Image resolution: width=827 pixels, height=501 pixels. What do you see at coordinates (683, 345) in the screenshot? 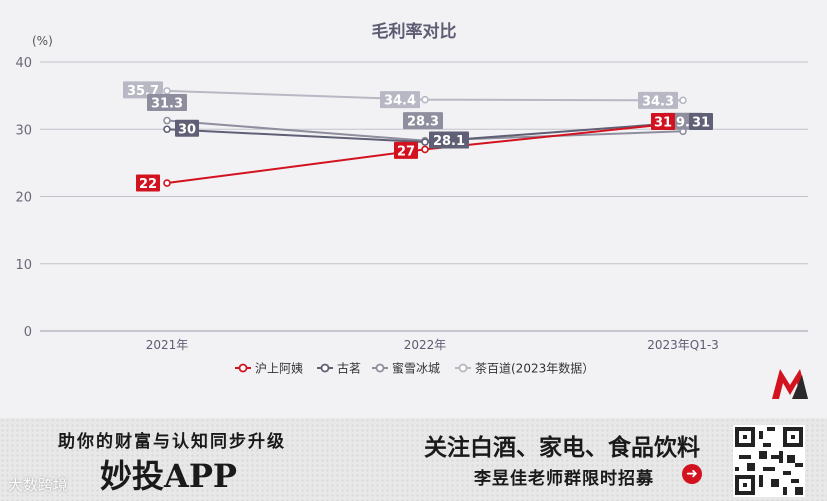
I see `x-tick-label: 2023年Q1-3` at bounding box center [683, 345].